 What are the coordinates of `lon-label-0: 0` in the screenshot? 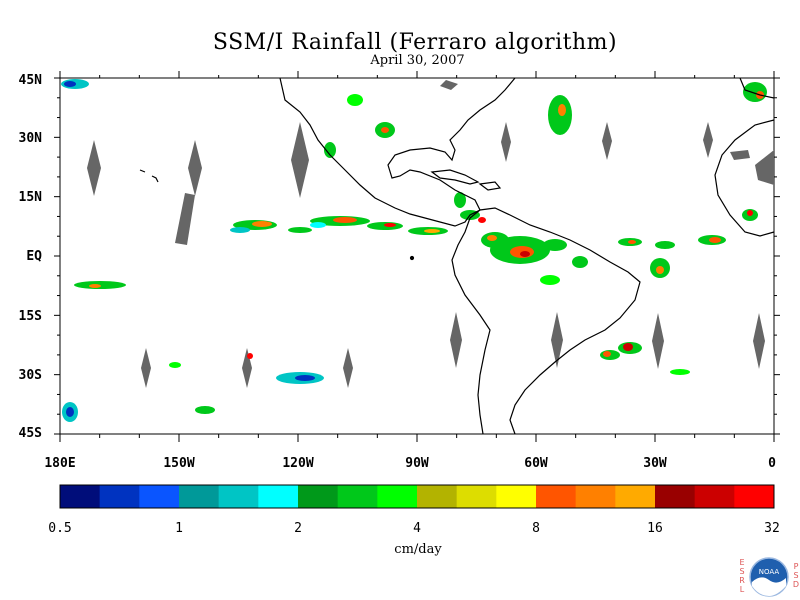 It's located at (772, 463).